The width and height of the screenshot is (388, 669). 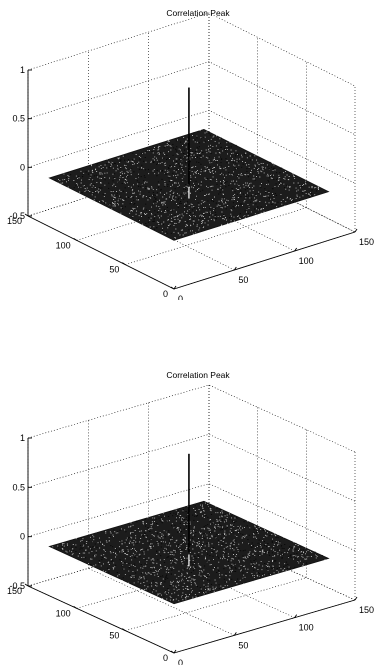 I want to click on surface-mesh, so click(x=189, y=552).